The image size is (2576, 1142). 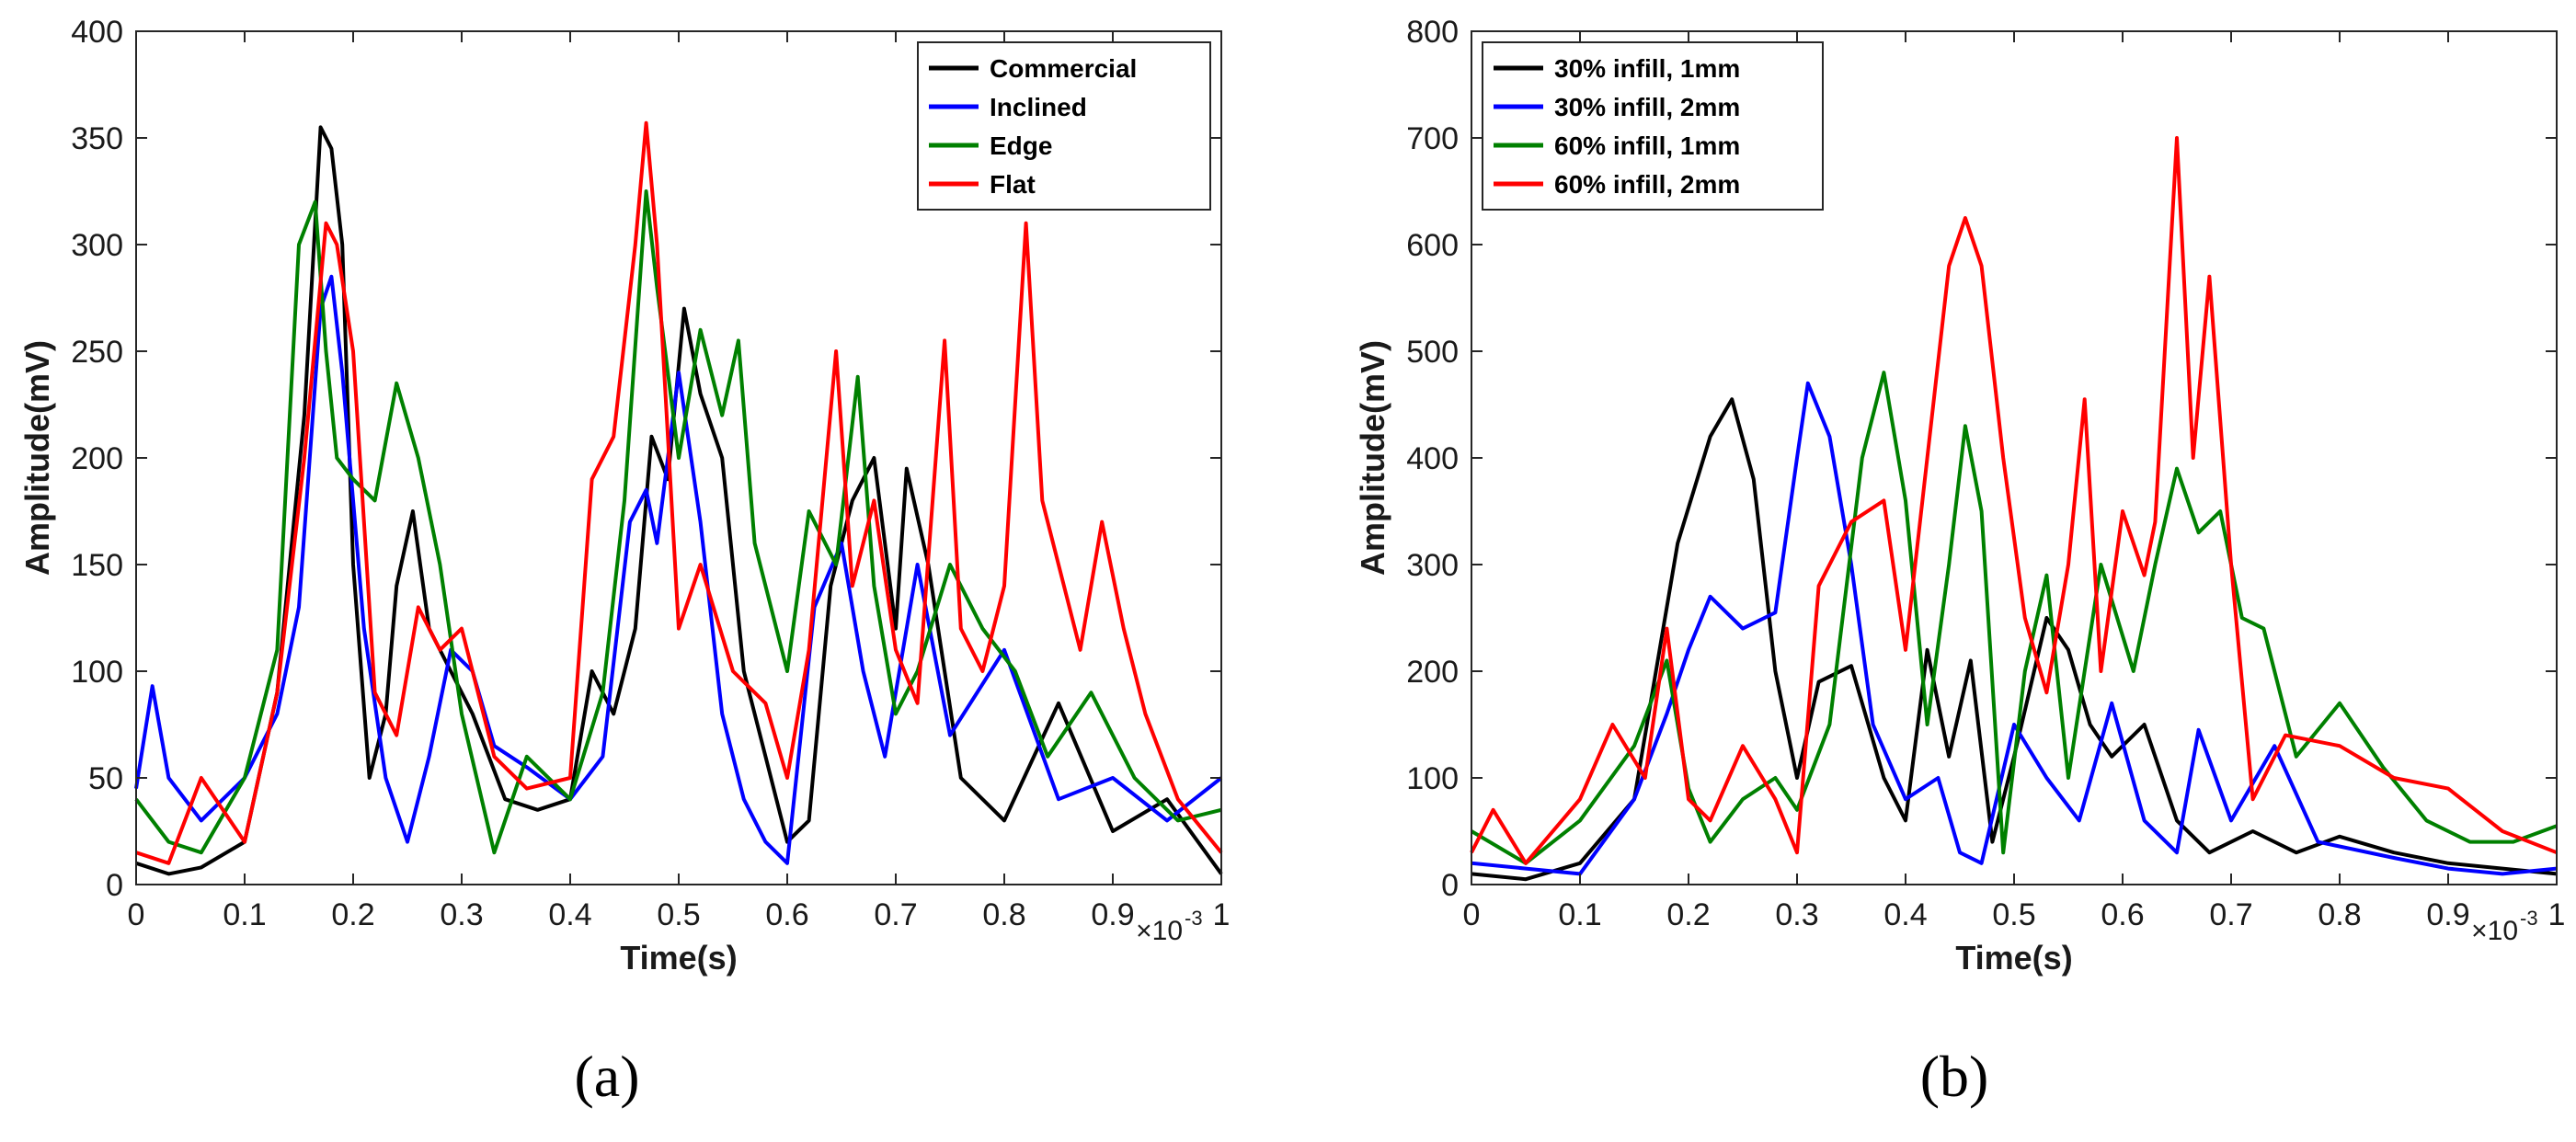 What do you see at coordinates (1038, 107) in the screenshot?
I see `legend-entry-2: Inclined` at bounding box center [1038, 107].